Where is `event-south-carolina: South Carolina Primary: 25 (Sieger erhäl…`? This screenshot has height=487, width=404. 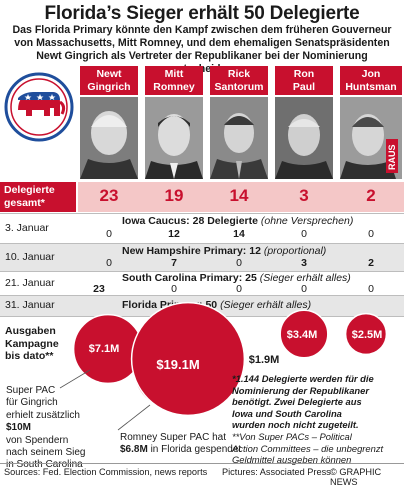 event-south-carolina: South Carolina Primary: 25 (Sieger erhäl… is located at coordinates (236, 278).